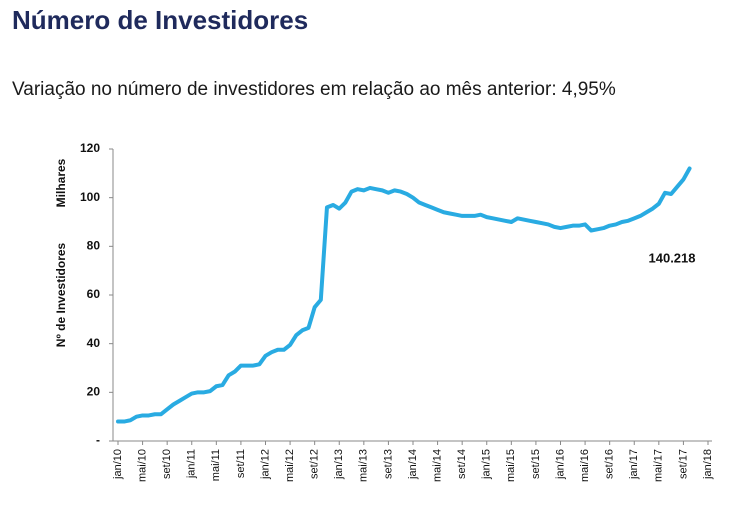 The image size is (735, 505). What do you see at coordinates (90, 148) in the screenshot?
I see `y-tick-label: 120` at bounding box center [90, 148].